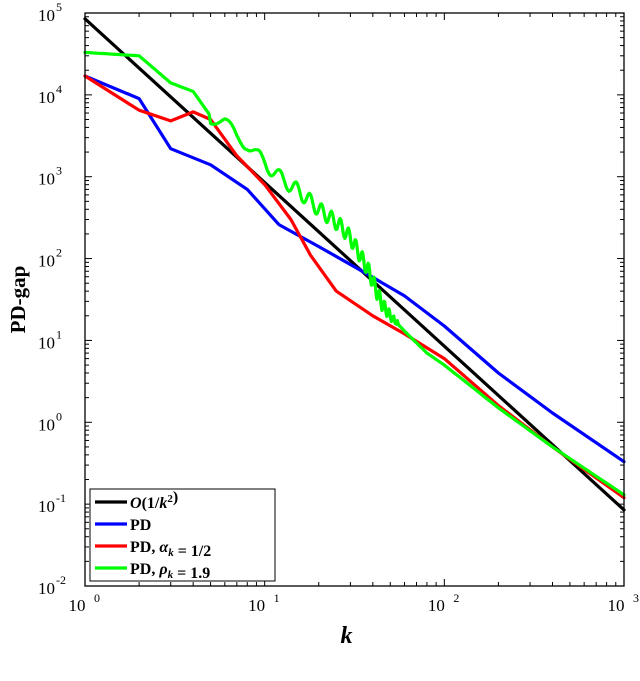 This screenshot has height=681, width=640. Describe the element at coordinates (59, 7) in the screenshot. I see `y-tick-exponent: 5` at that location.